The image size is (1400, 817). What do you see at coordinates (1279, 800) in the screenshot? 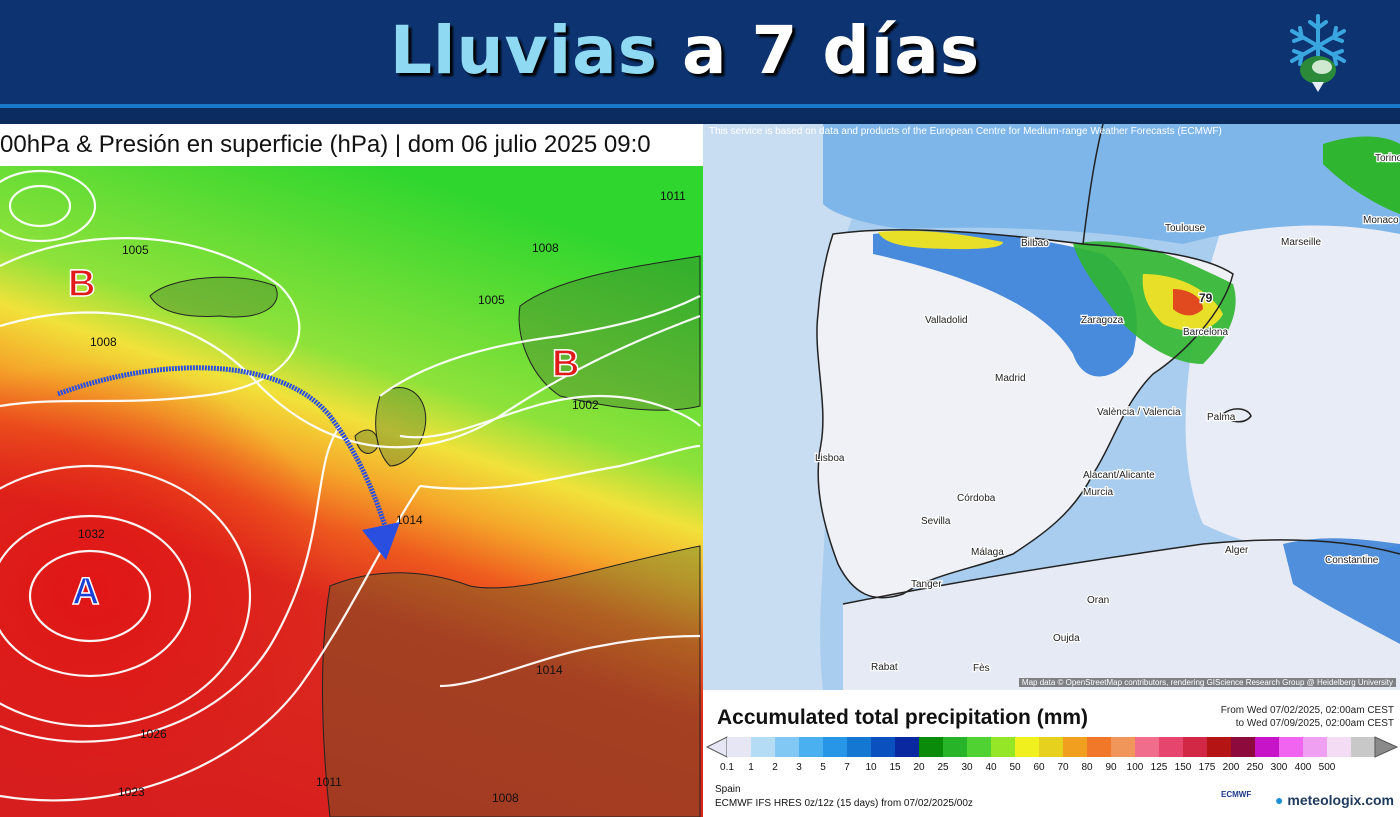
I see `globe-icon: ●` at bounding box center [1279, 800].